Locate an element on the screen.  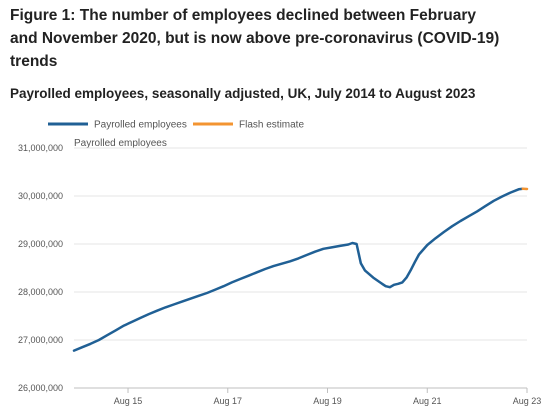
x-tick-label: Aug 21 is located at coordinates (427, 401).